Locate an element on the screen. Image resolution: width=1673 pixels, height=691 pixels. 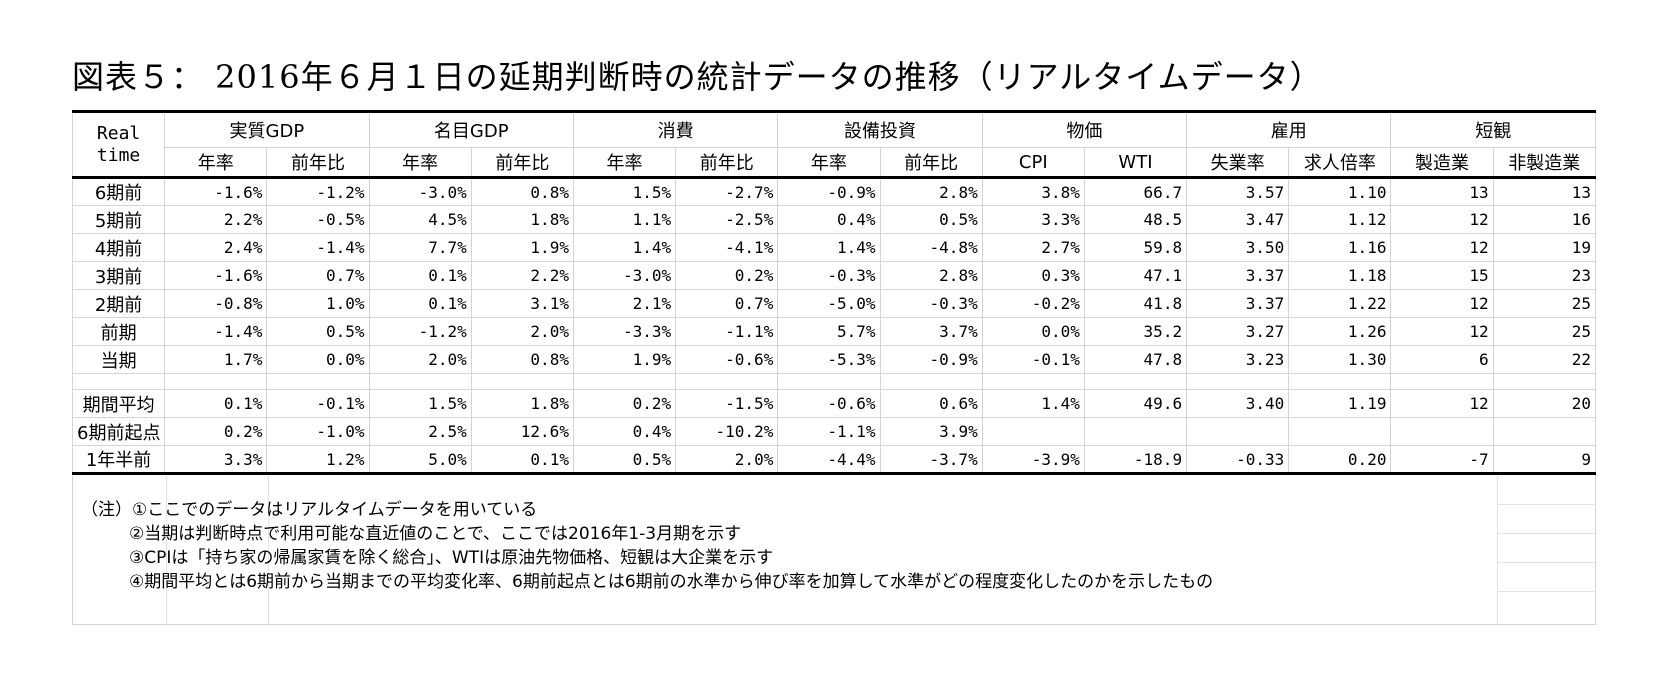
table-cell: 0.20 is located at coordinates (1340, 460).